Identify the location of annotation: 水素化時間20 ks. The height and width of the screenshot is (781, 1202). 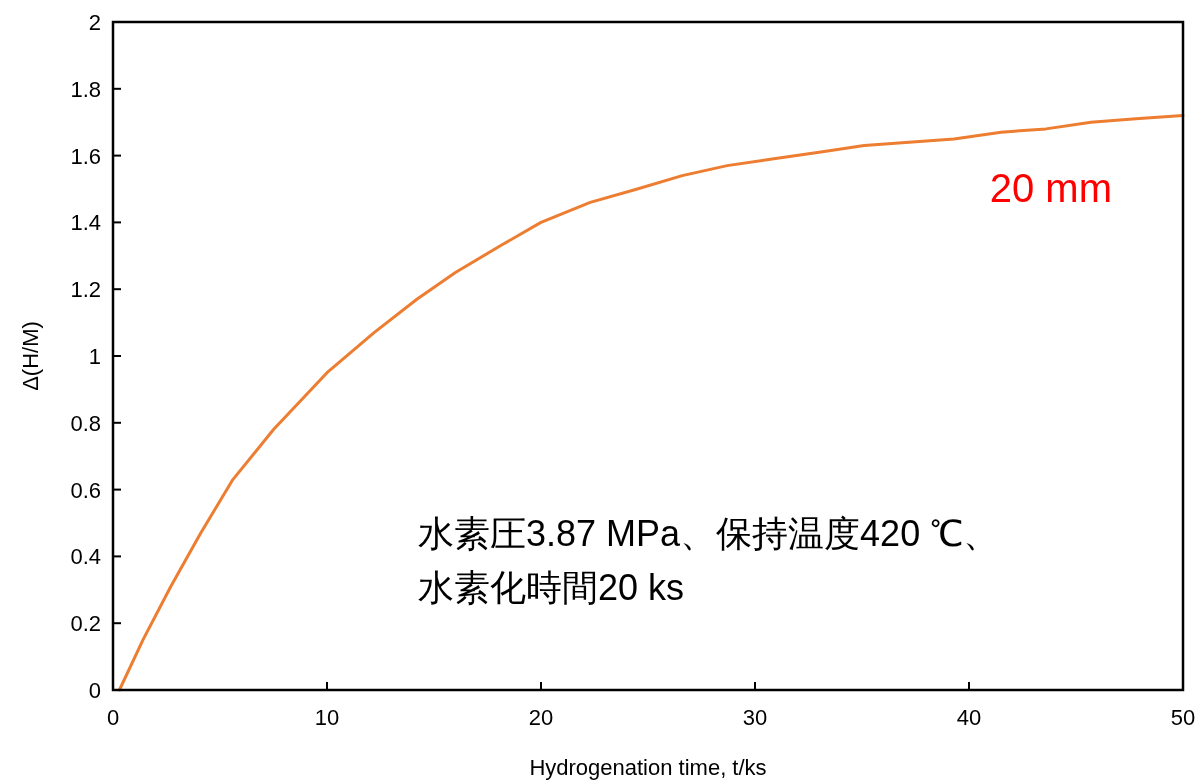
(551, 587).